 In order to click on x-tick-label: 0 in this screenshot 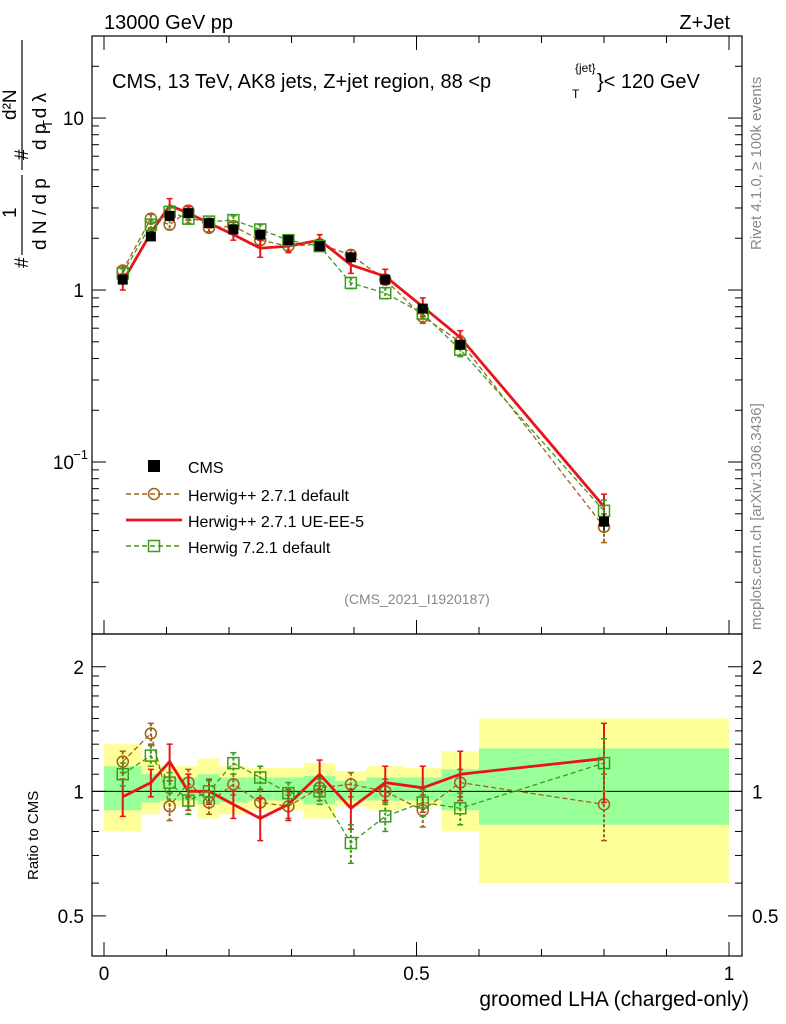, I will do `click(104, 974)`.